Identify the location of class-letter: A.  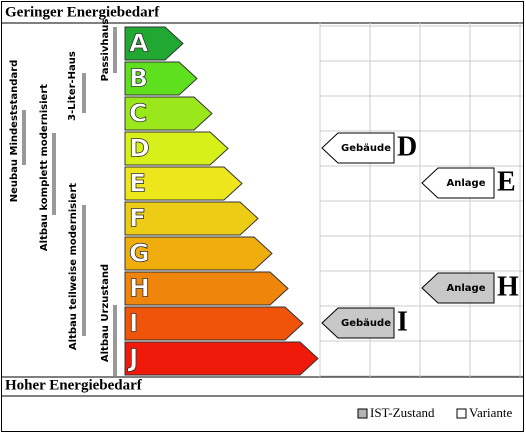
(139, 43).